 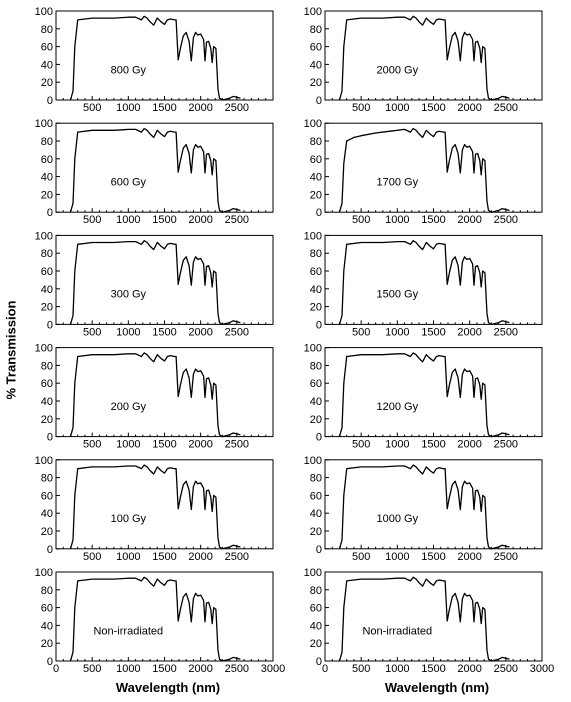 What do you see at coordinates (398, 183) in the screenshot?
I see `panel-label: 1700 Gy` at bounding box center [398, 183].